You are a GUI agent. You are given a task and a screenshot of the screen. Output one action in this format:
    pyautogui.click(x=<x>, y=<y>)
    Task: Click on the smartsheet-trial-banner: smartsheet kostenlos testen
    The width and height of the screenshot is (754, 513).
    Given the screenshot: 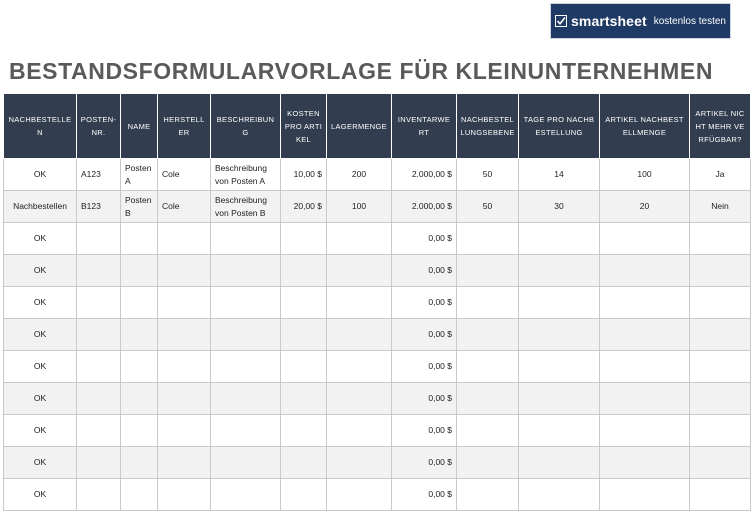 What is the action you would take?
    pyautogui.click(x=640, y=21)
    